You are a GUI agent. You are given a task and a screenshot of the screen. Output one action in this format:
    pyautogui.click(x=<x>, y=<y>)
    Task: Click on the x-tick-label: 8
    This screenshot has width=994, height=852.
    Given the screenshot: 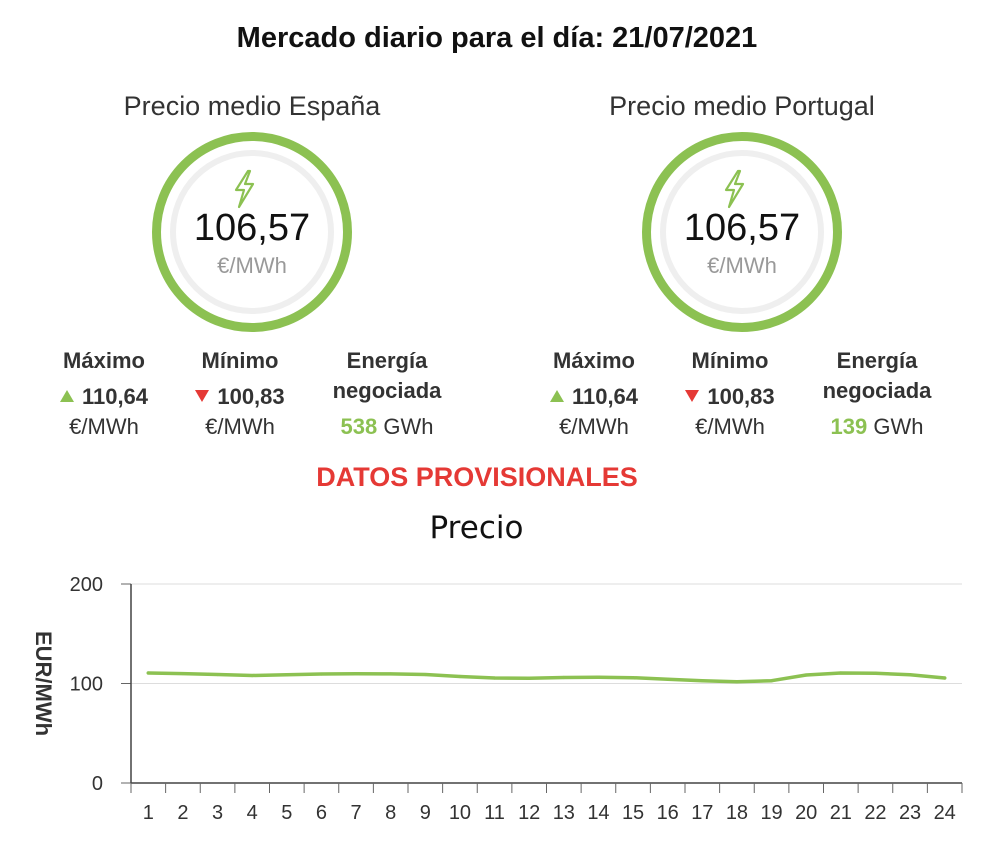 What is the action you would take?
    pyautogui.click(x=390, y=813)
    